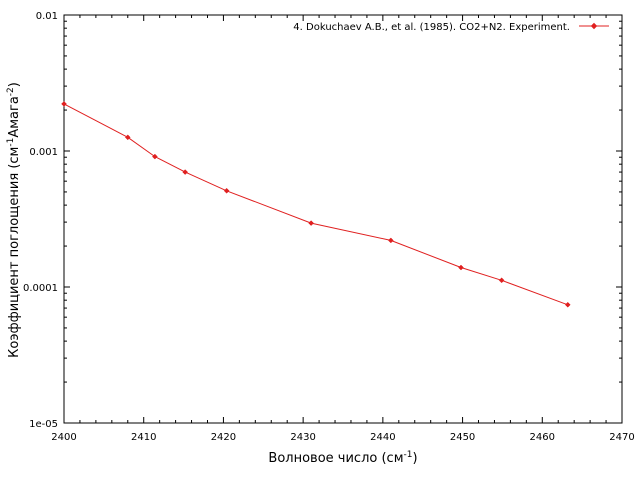 This screenshot has width=640, height=480. I want to click on x-tick-label: 2400, so click(63, 437).